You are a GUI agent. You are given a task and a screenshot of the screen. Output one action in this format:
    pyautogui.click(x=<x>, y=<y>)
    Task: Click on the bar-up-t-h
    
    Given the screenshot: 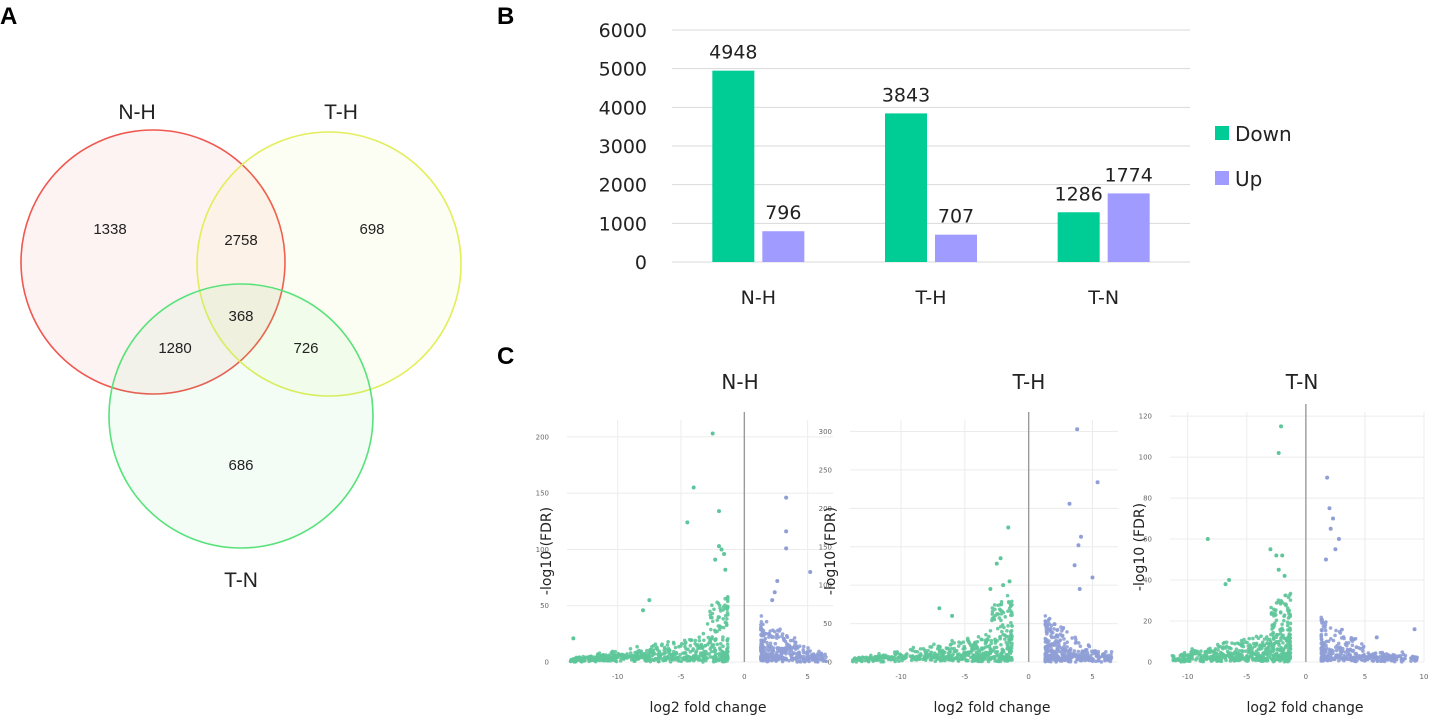 What is the action you would take?
    pyautogui.click(x=956, y=248)
    